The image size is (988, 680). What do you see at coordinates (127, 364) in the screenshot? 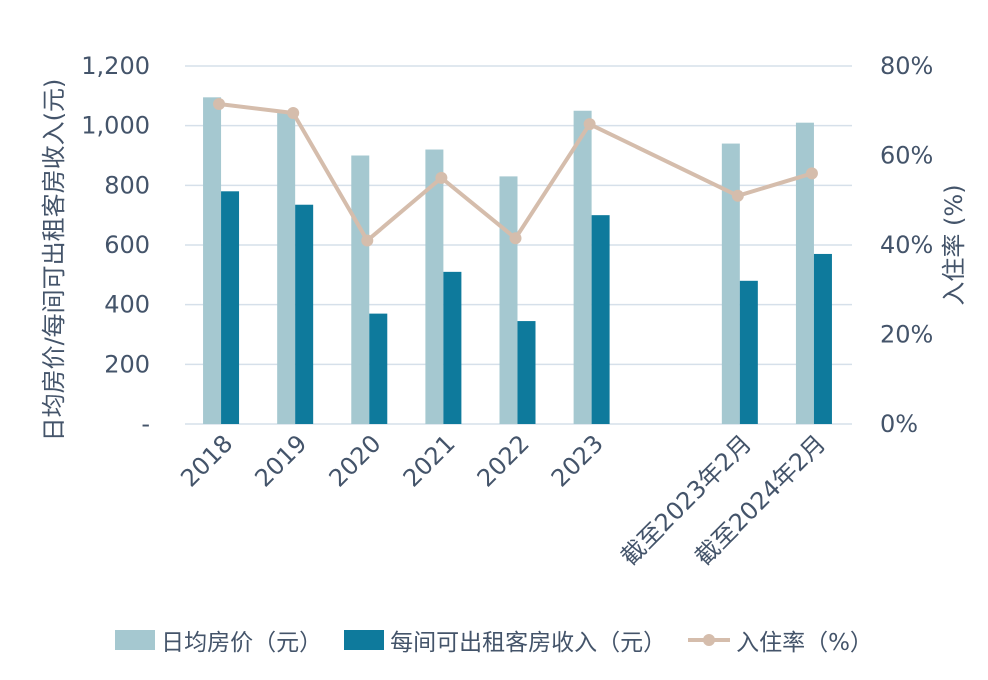
I see `left-tick-label: 200` at bounding box center [127, 364].